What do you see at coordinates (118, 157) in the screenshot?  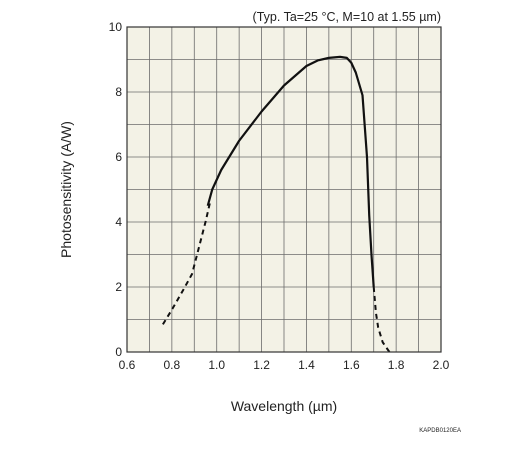 I see `y-tick-label: 6` at bounding box center [118, 157].